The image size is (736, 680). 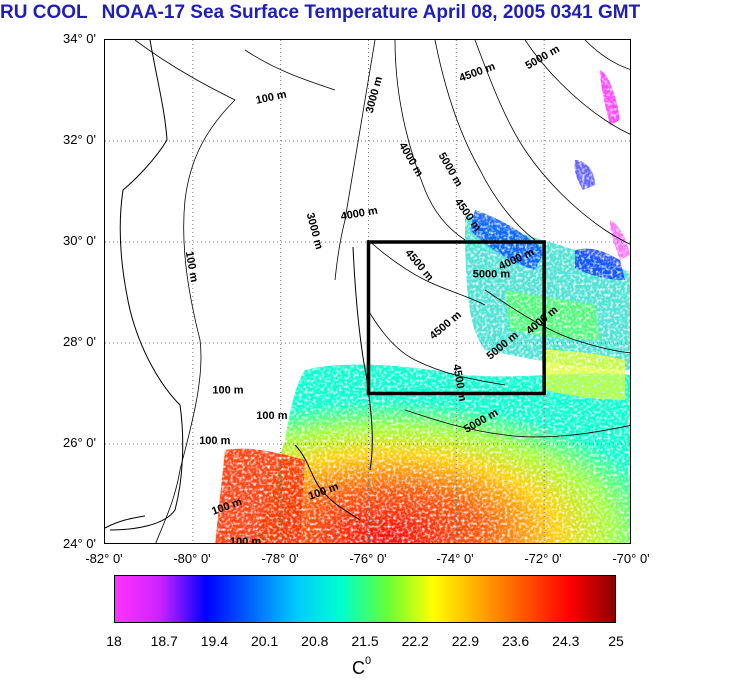 What do you see at coordinates (280, 558) in the screenshot?
I see `lon-label-78: -78° 0'` at bounding box center [280, 558].